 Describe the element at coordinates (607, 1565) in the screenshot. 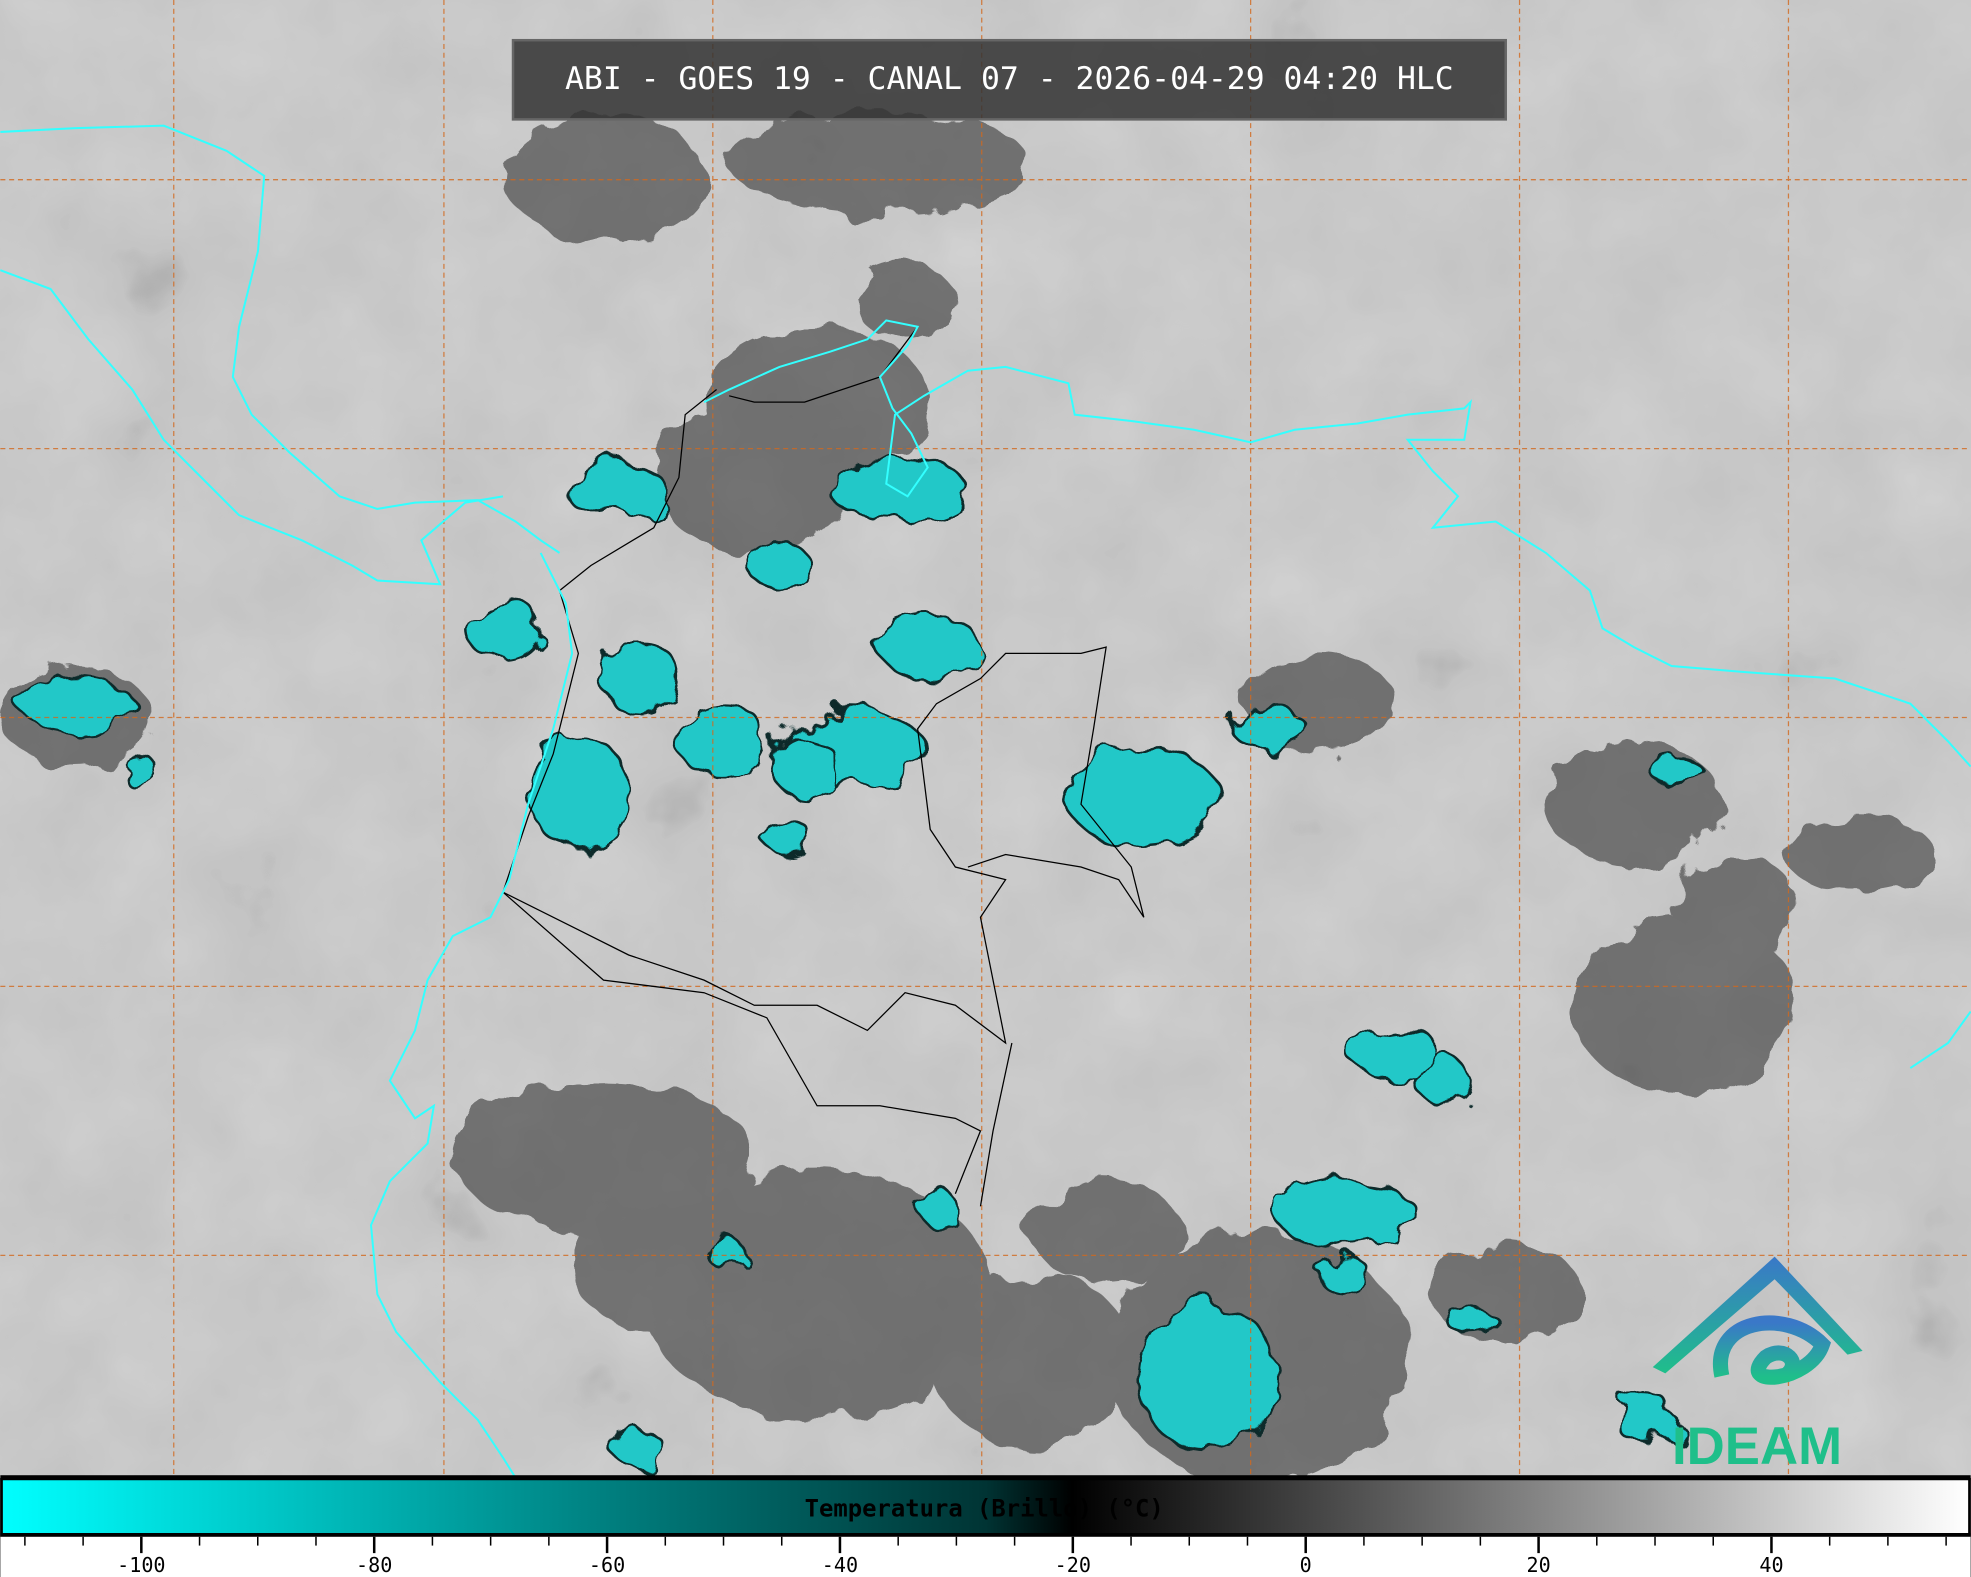

I see `tick-label: -60` at that location.